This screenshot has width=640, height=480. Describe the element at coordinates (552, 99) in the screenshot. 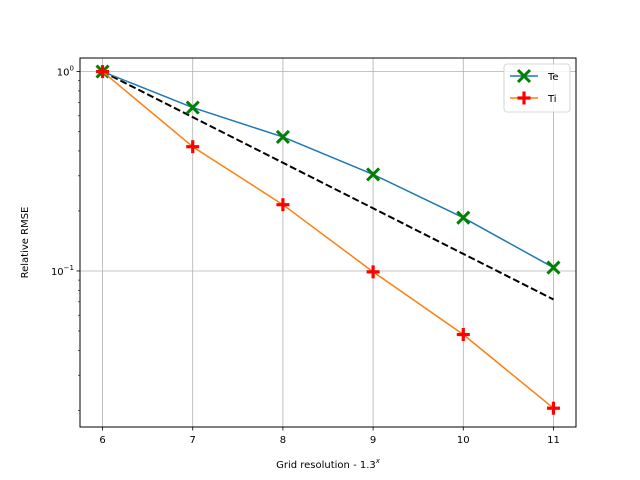

I see `legend-label: Ti` at that location.